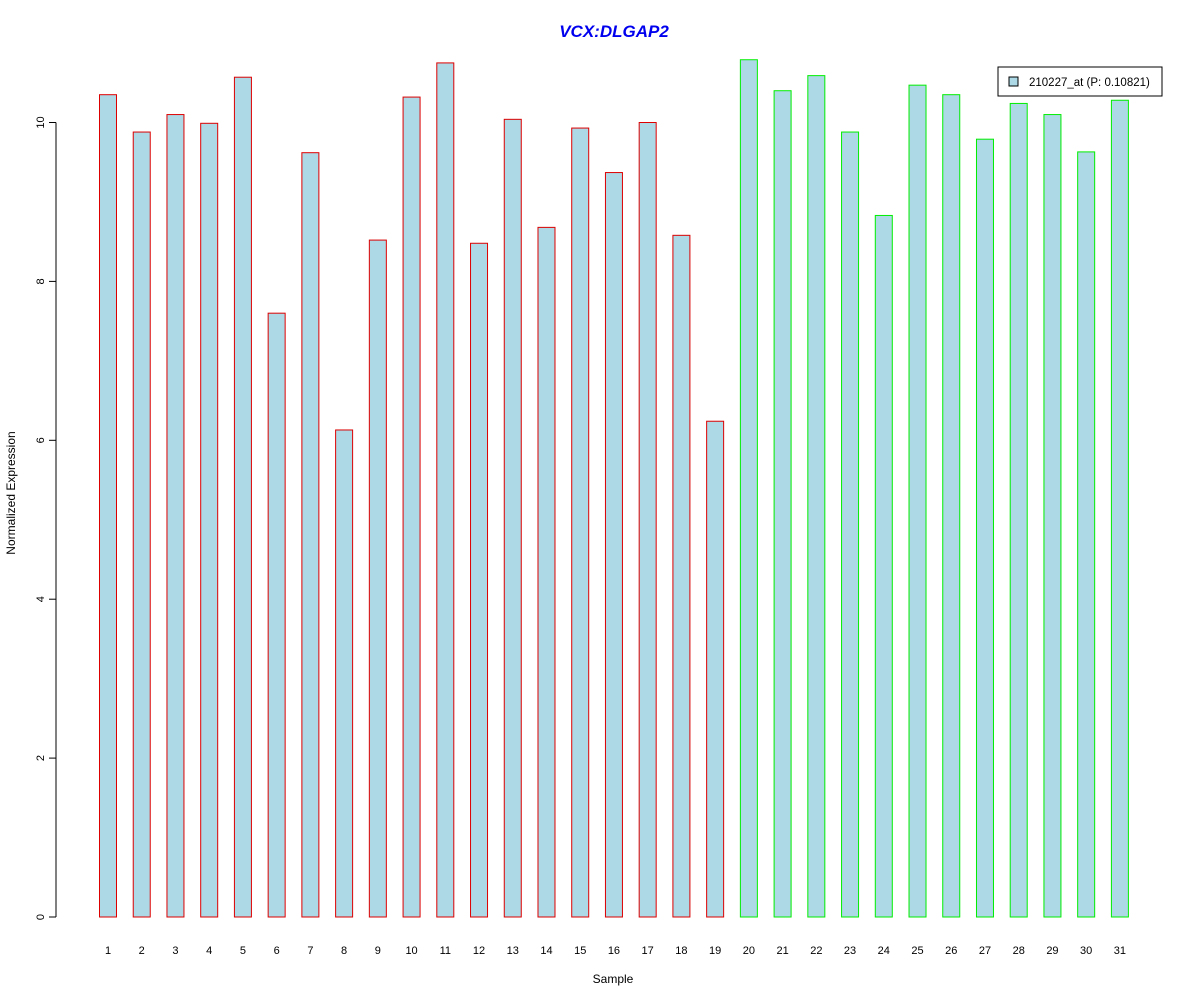 Image resolution: width=1200 pixels, height=1000 pixels. Describe the element at coordinates (41, 917) in the screenshot. I see `y-tick-label: 0` at that location.